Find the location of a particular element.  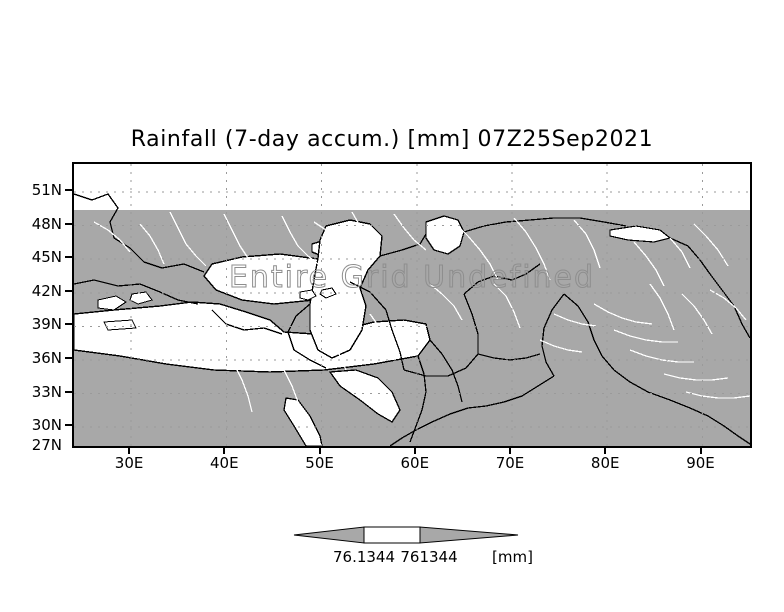

colorbar-units-label: [mm] is located at coordinates (512, 557).